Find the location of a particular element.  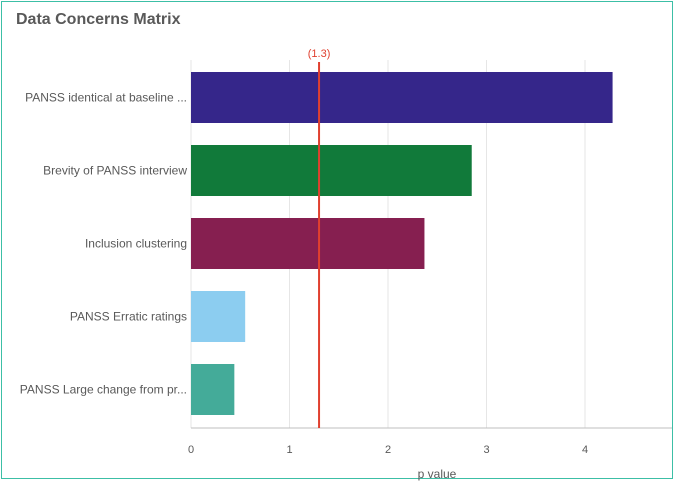

x-tick-label: 1 is located at coordinates (289, 450).